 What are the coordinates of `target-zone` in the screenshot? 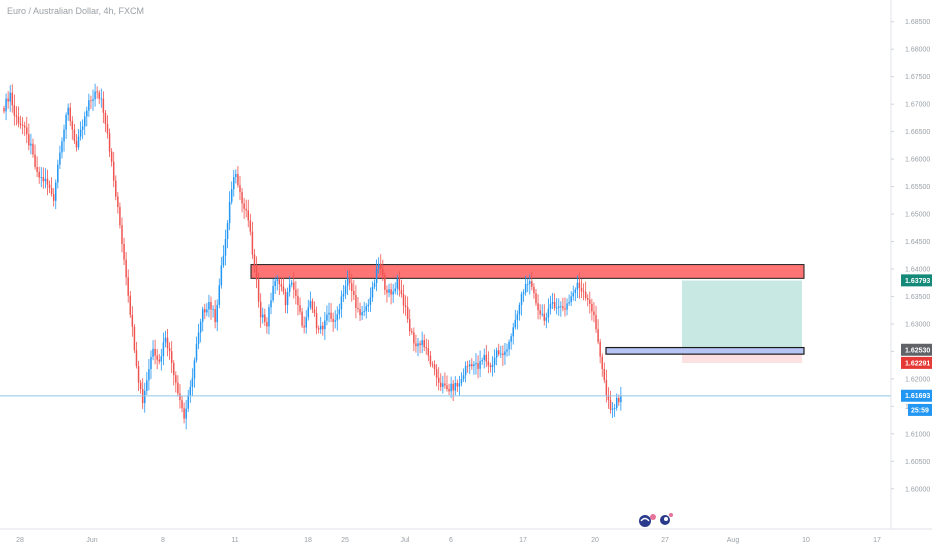 It's located at (742, 315).